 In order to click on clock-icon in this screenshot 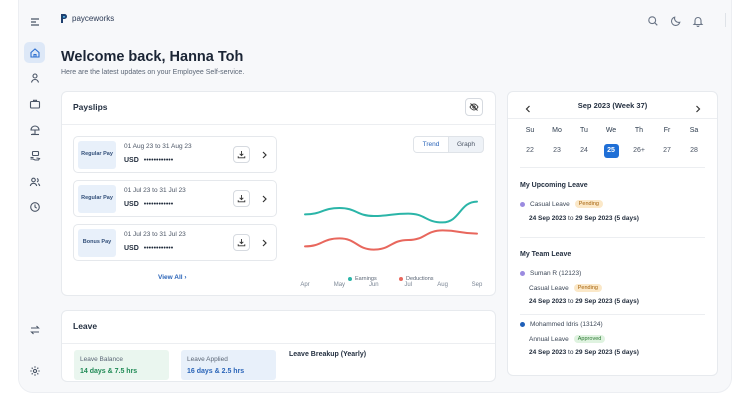, I will do `click(34, 206)`.